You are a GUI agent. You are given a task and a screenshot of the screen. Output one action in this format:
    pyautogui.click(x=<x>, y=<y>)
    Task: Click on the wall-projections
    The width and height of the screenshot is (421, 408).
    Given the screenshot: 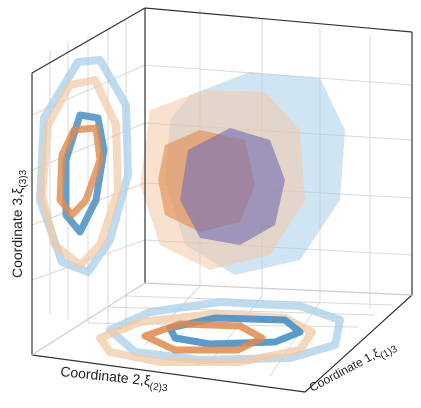 What is the action you would take?
    pyautogui.click(x=84, y=166)
    